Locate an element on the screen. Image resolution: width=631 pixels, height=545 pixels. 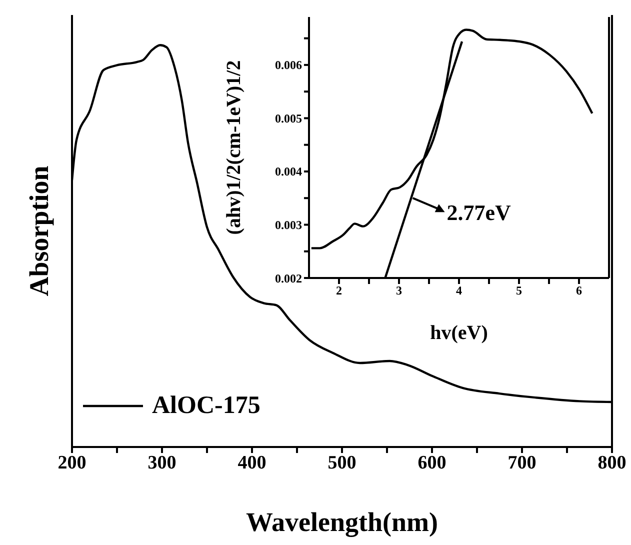
y-tick-label: 0.002 is located at coordinates (288, 278).